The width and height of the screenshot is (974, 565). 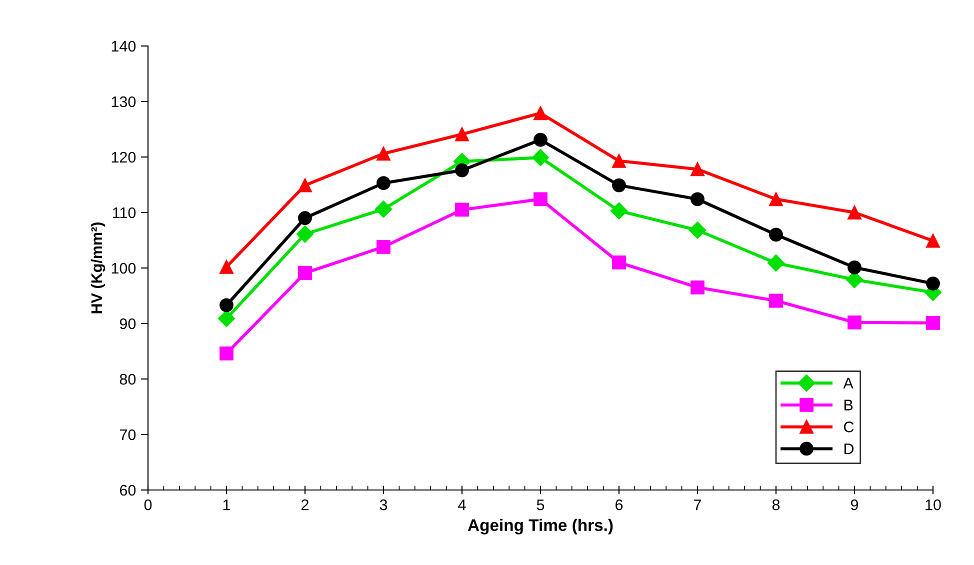 What do you see at coordinates (540, 505) in the screenshot?
I see `x-tick-label: 5` at bounding box center [540, 505].